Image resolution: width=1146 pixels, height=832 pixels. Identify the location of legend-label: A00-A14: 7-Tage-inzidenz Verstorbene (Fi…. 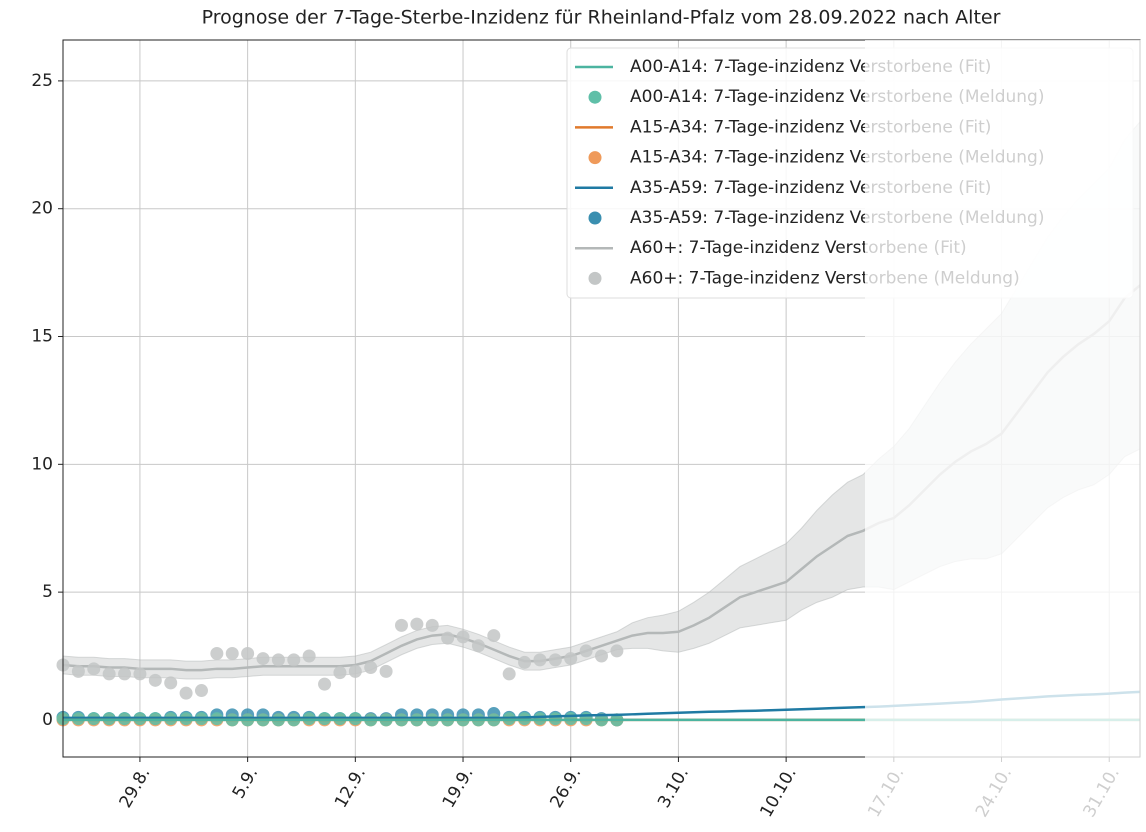
(810, 67).